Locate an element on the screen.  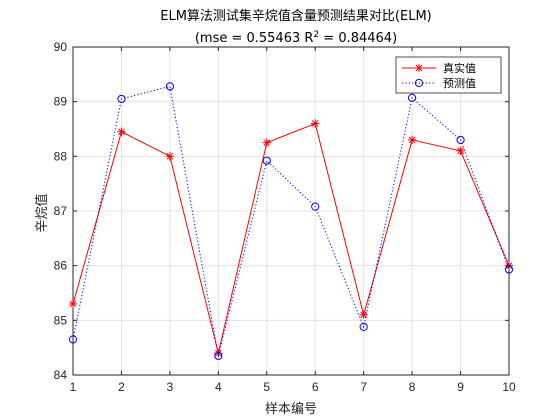
series-0-point-2-d2 is located at coordinates (170, 156).